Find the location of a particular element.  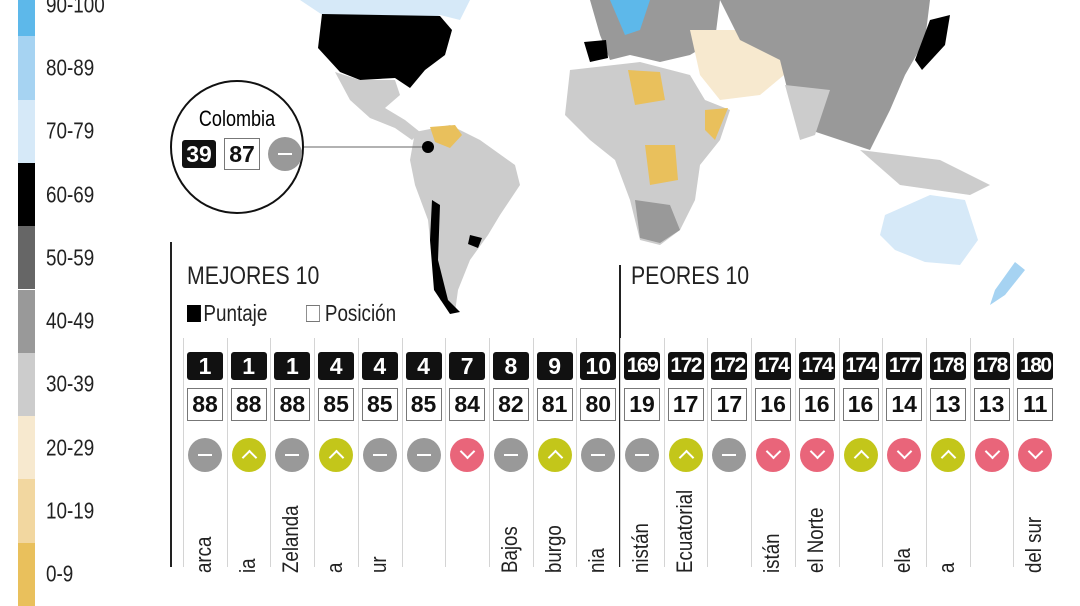

legend-label: 0-9 is located at coordinates (60, 573).